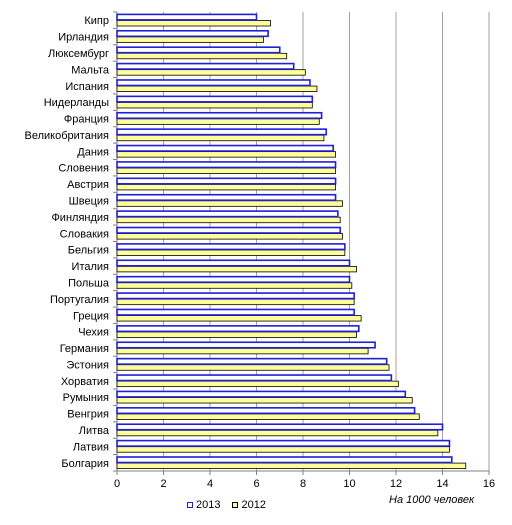 The width and height of the screenshot is (512, 525). What do you see at coordinates (87, 365) in the screenshot?
I see `category-label: Эстония` at bounding box center [87, 365].